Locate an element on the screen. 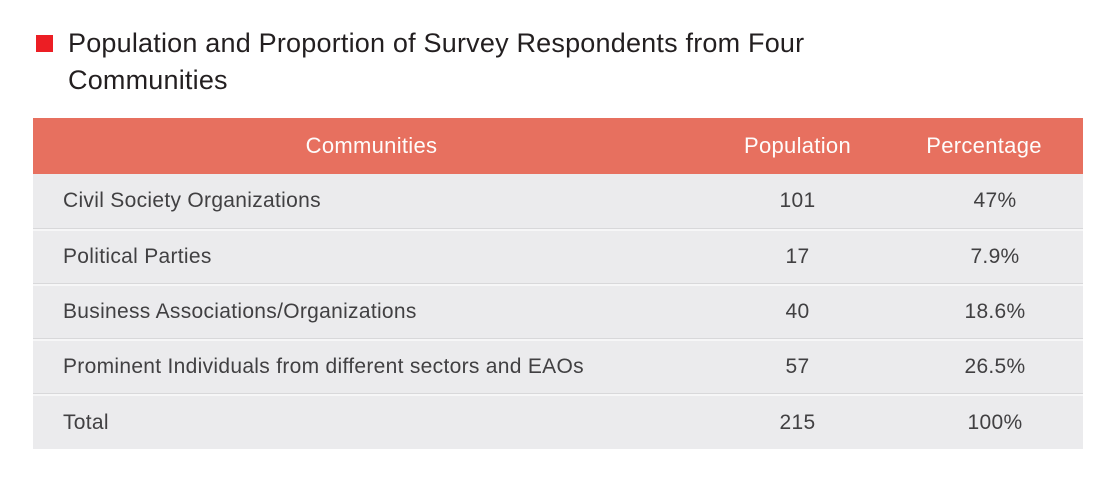  population-cell: 17 is located at coordinates (797, 256).